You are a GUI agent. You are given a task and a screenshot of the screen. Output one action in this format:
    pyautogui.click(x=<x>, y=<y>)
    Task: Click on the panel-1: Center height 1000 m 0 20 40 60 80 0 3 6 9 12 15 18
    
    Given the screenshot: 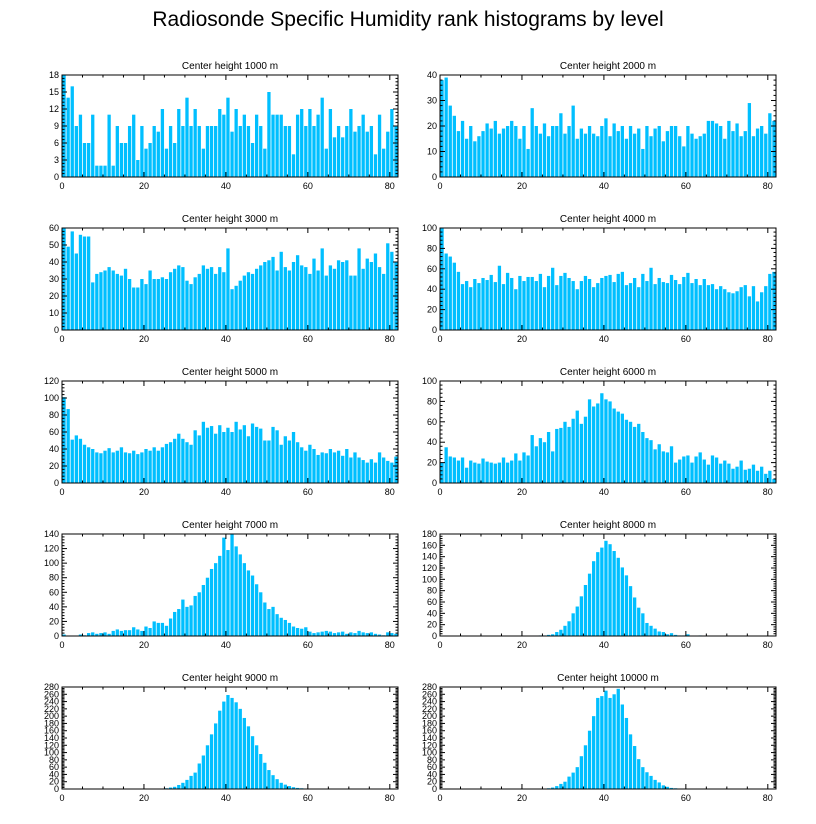 What is the action you would take?
    pyautogui.click(x=224, y=126)
    